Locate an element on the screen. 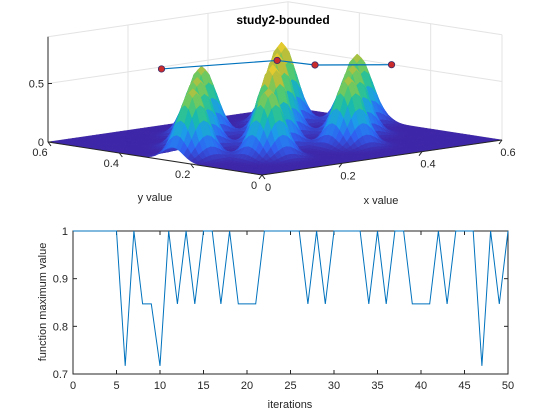  y-tick-label: 0.9 is located at coordinates (60, 280).